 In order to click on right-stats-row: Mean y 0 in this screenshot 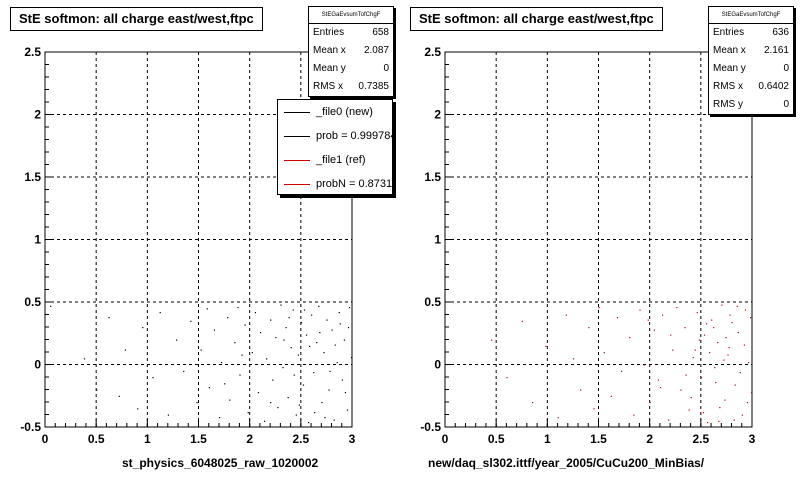, I will do `click(751, 69)`.